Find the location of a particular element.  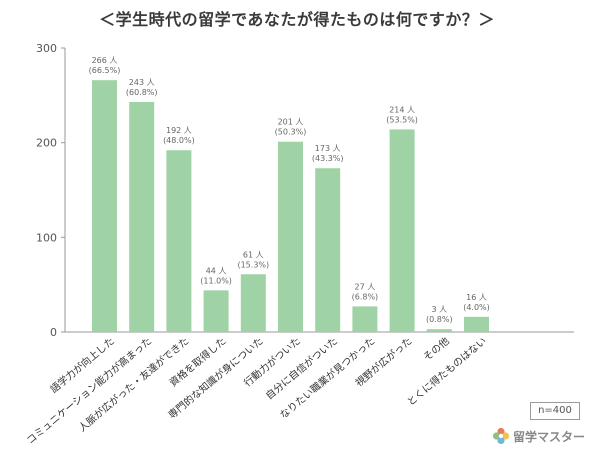

bar-value-label: 192 人 is located at coordinates (179, 130).